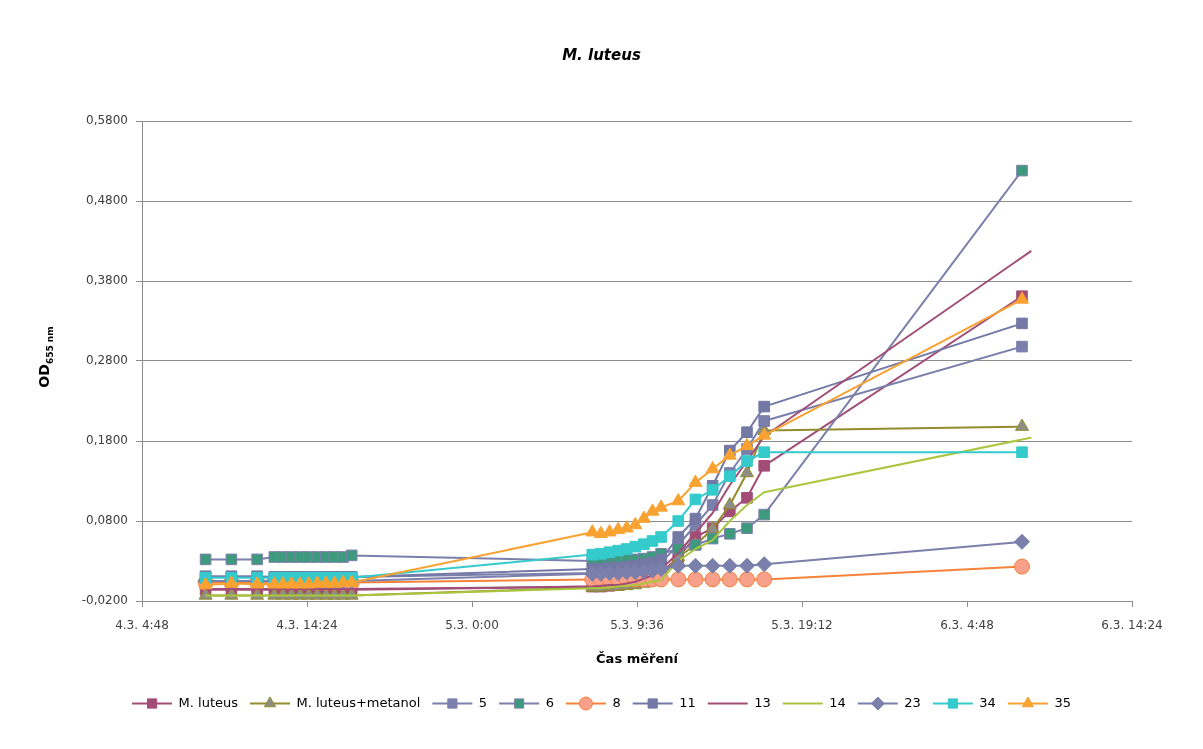 Image resolution: width=1203 pixels, height=749 pixels. What do you see at coordinates (107, 200) in the screenshot?
I see `y-tick-label: 0,4800` at bounding box center [107, 200].